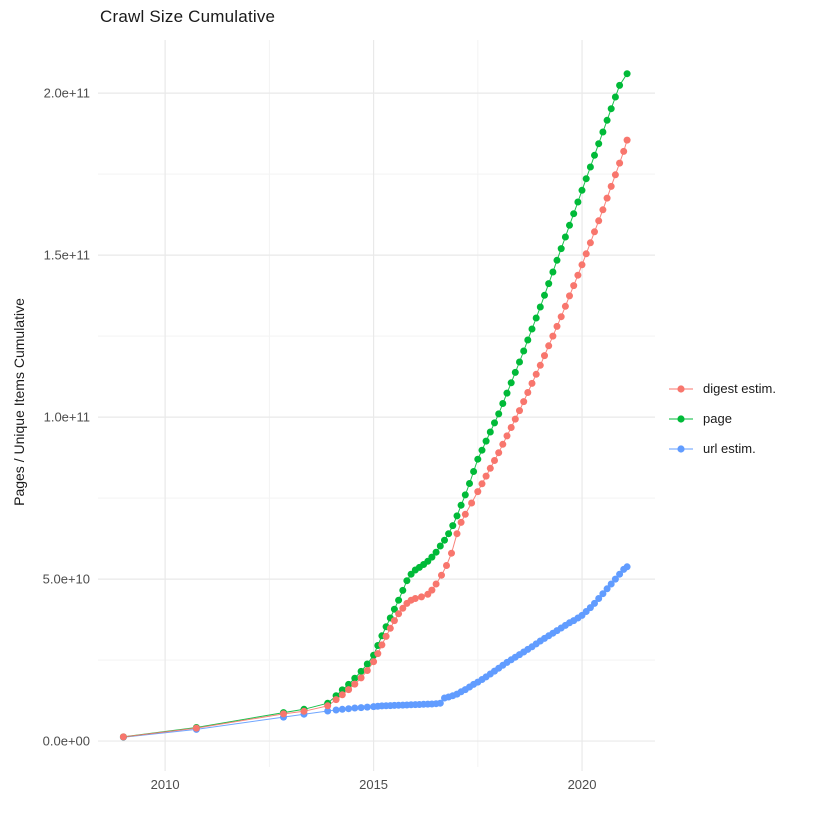 Image resolution: width=826 pixels, height=827 pixels. I want to click on legend-label: digest estim., so click(739, 388).